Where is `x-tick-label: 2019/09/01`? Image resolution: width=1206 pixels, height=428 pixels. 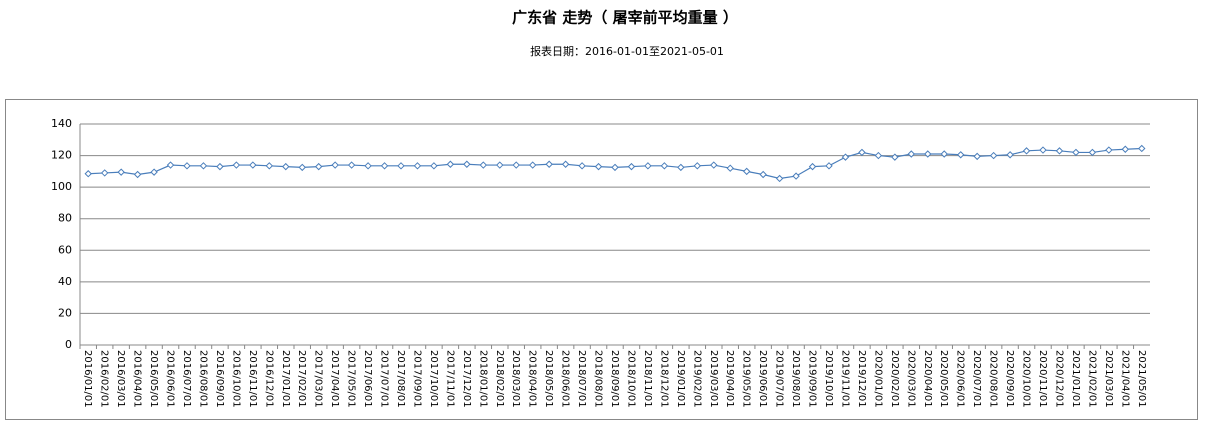
x-tick-label: 2019/09/01 is located at coordinates (812, 379).